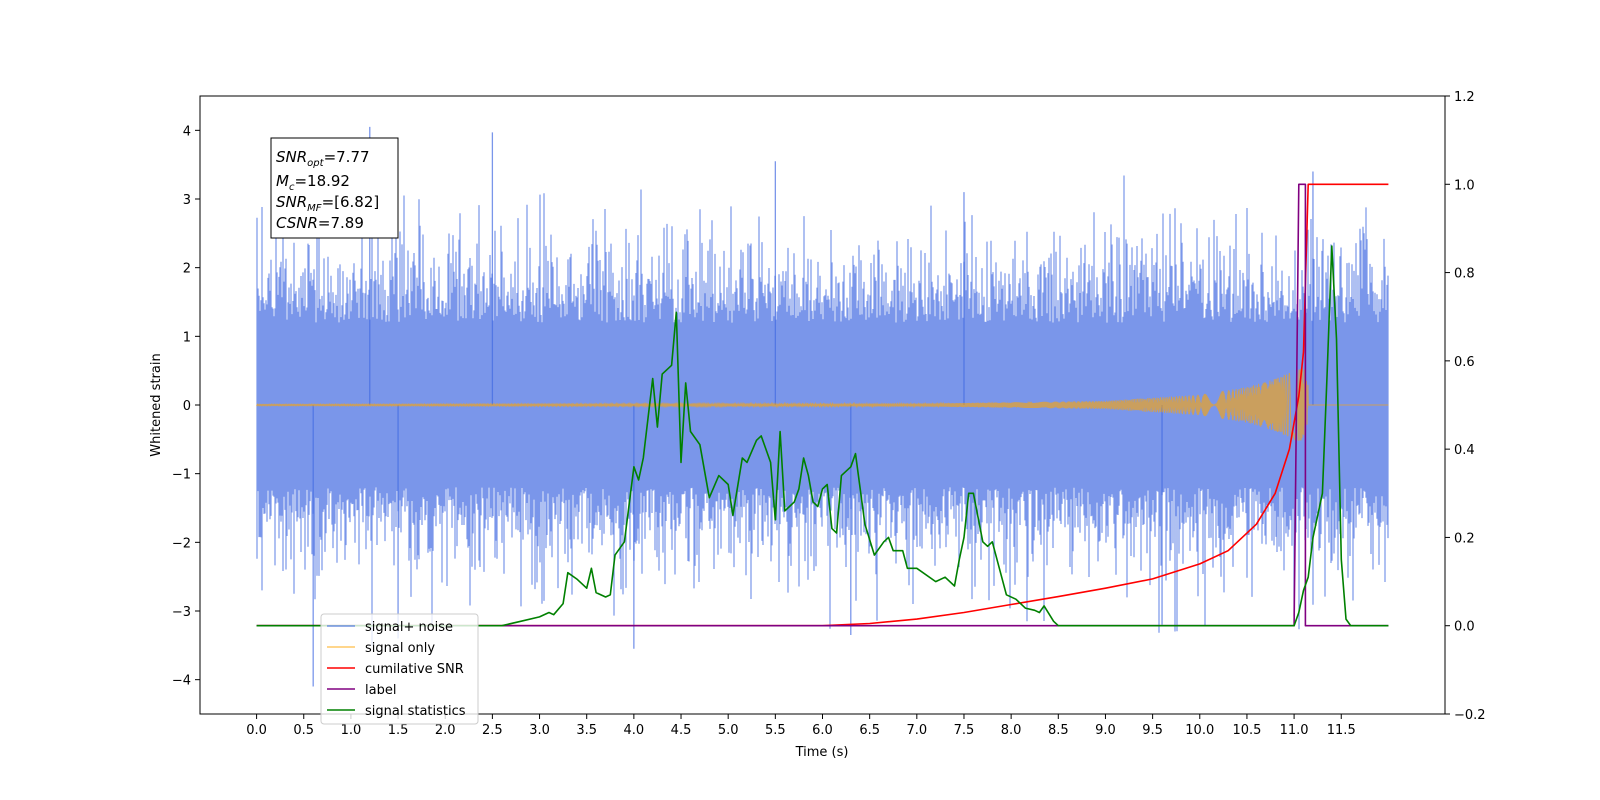 Image resolution: width=1600 pixels, height=800 pixels. What do you see at coordinates (869, 730) in the screenshot?
I see `x-tick-label: 6.5` at bounding box center [869, 730].